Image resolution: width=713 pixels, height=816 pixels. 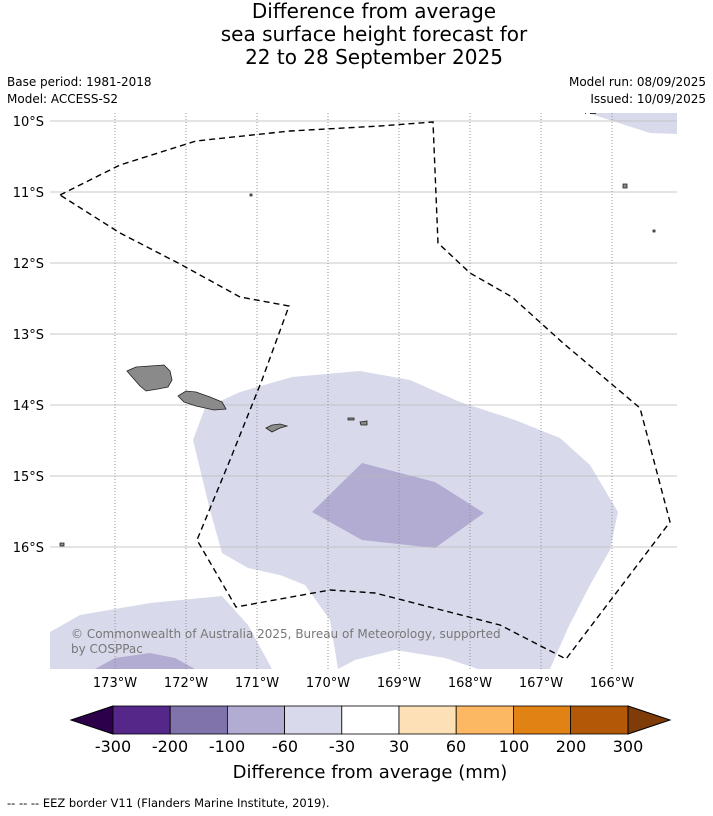 I want to click on copyright-line-2: by COSPPac, so click(x=107, y=649).